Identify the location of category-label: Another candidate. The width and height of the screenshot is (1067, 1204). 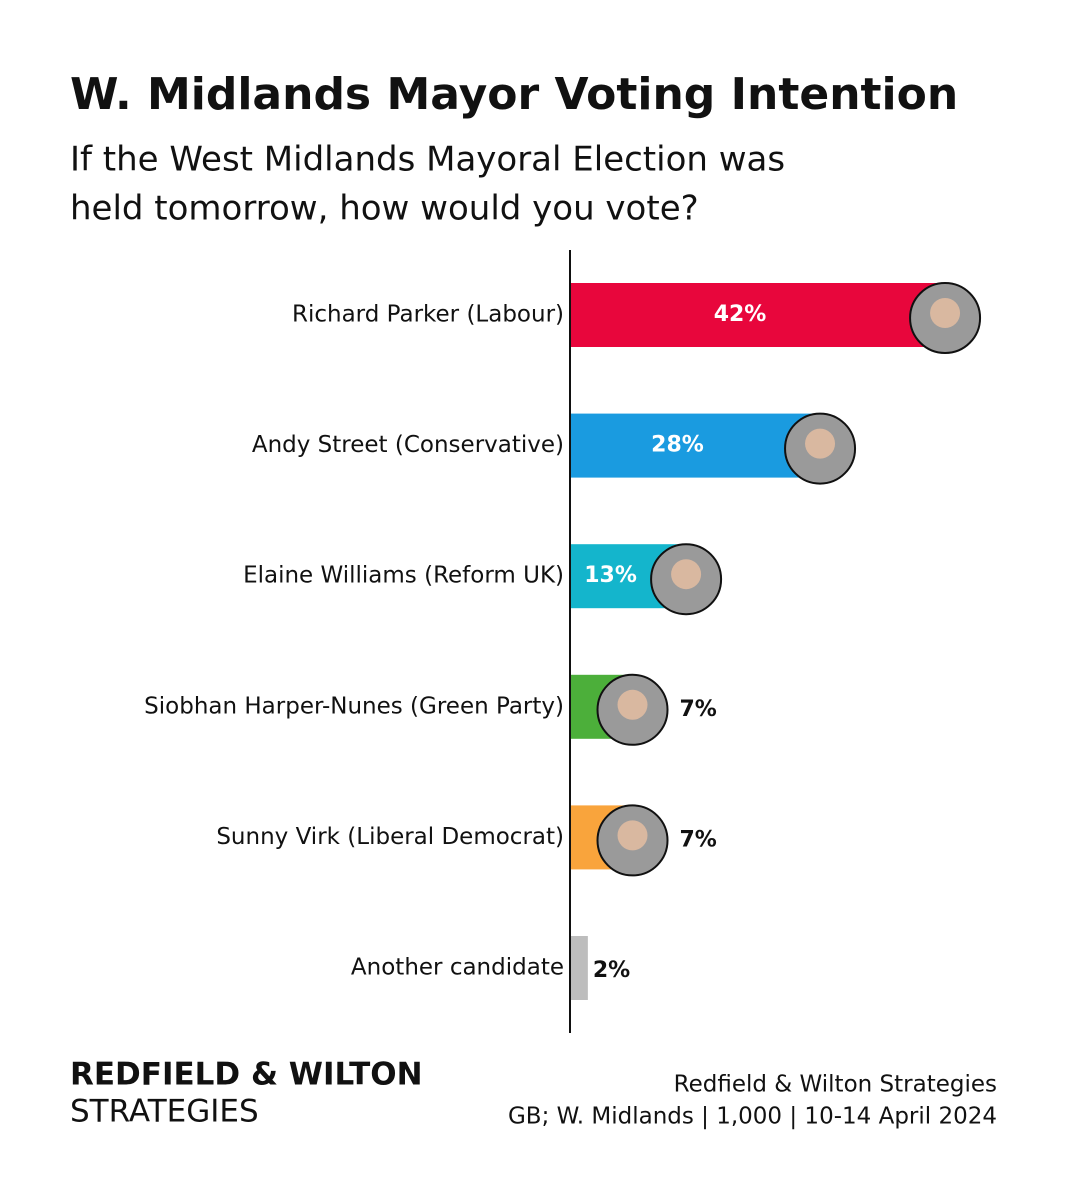
(457, 968).